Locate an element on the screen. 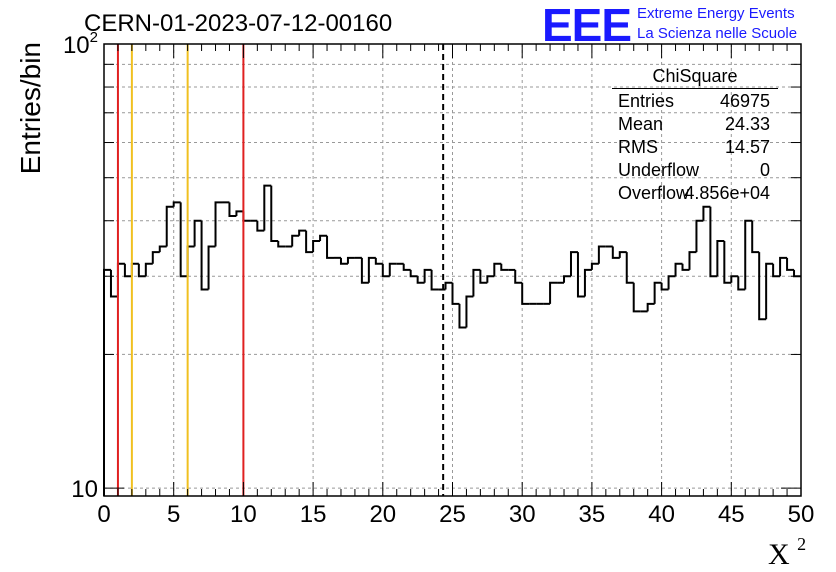  x-tick-label: 0 is located at coordinates (103, 514).